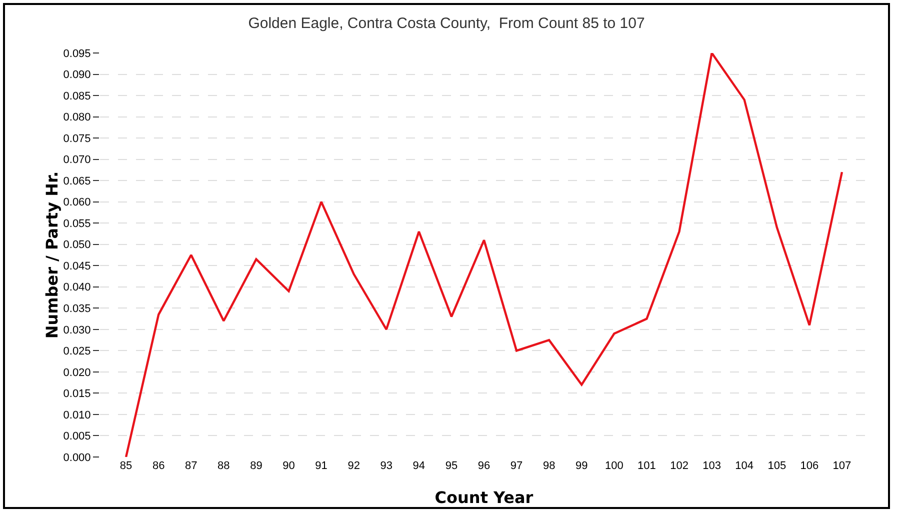 This screenshot has width=897, height=516. I want to click on x-tick-label: 104, so click(744, 466).